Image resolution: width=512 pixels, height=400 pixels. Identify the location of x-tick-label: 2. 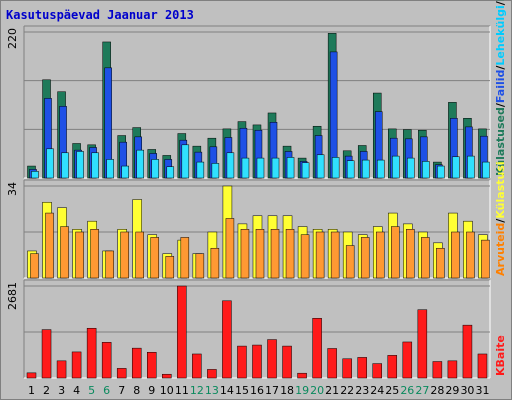
(46, 390).